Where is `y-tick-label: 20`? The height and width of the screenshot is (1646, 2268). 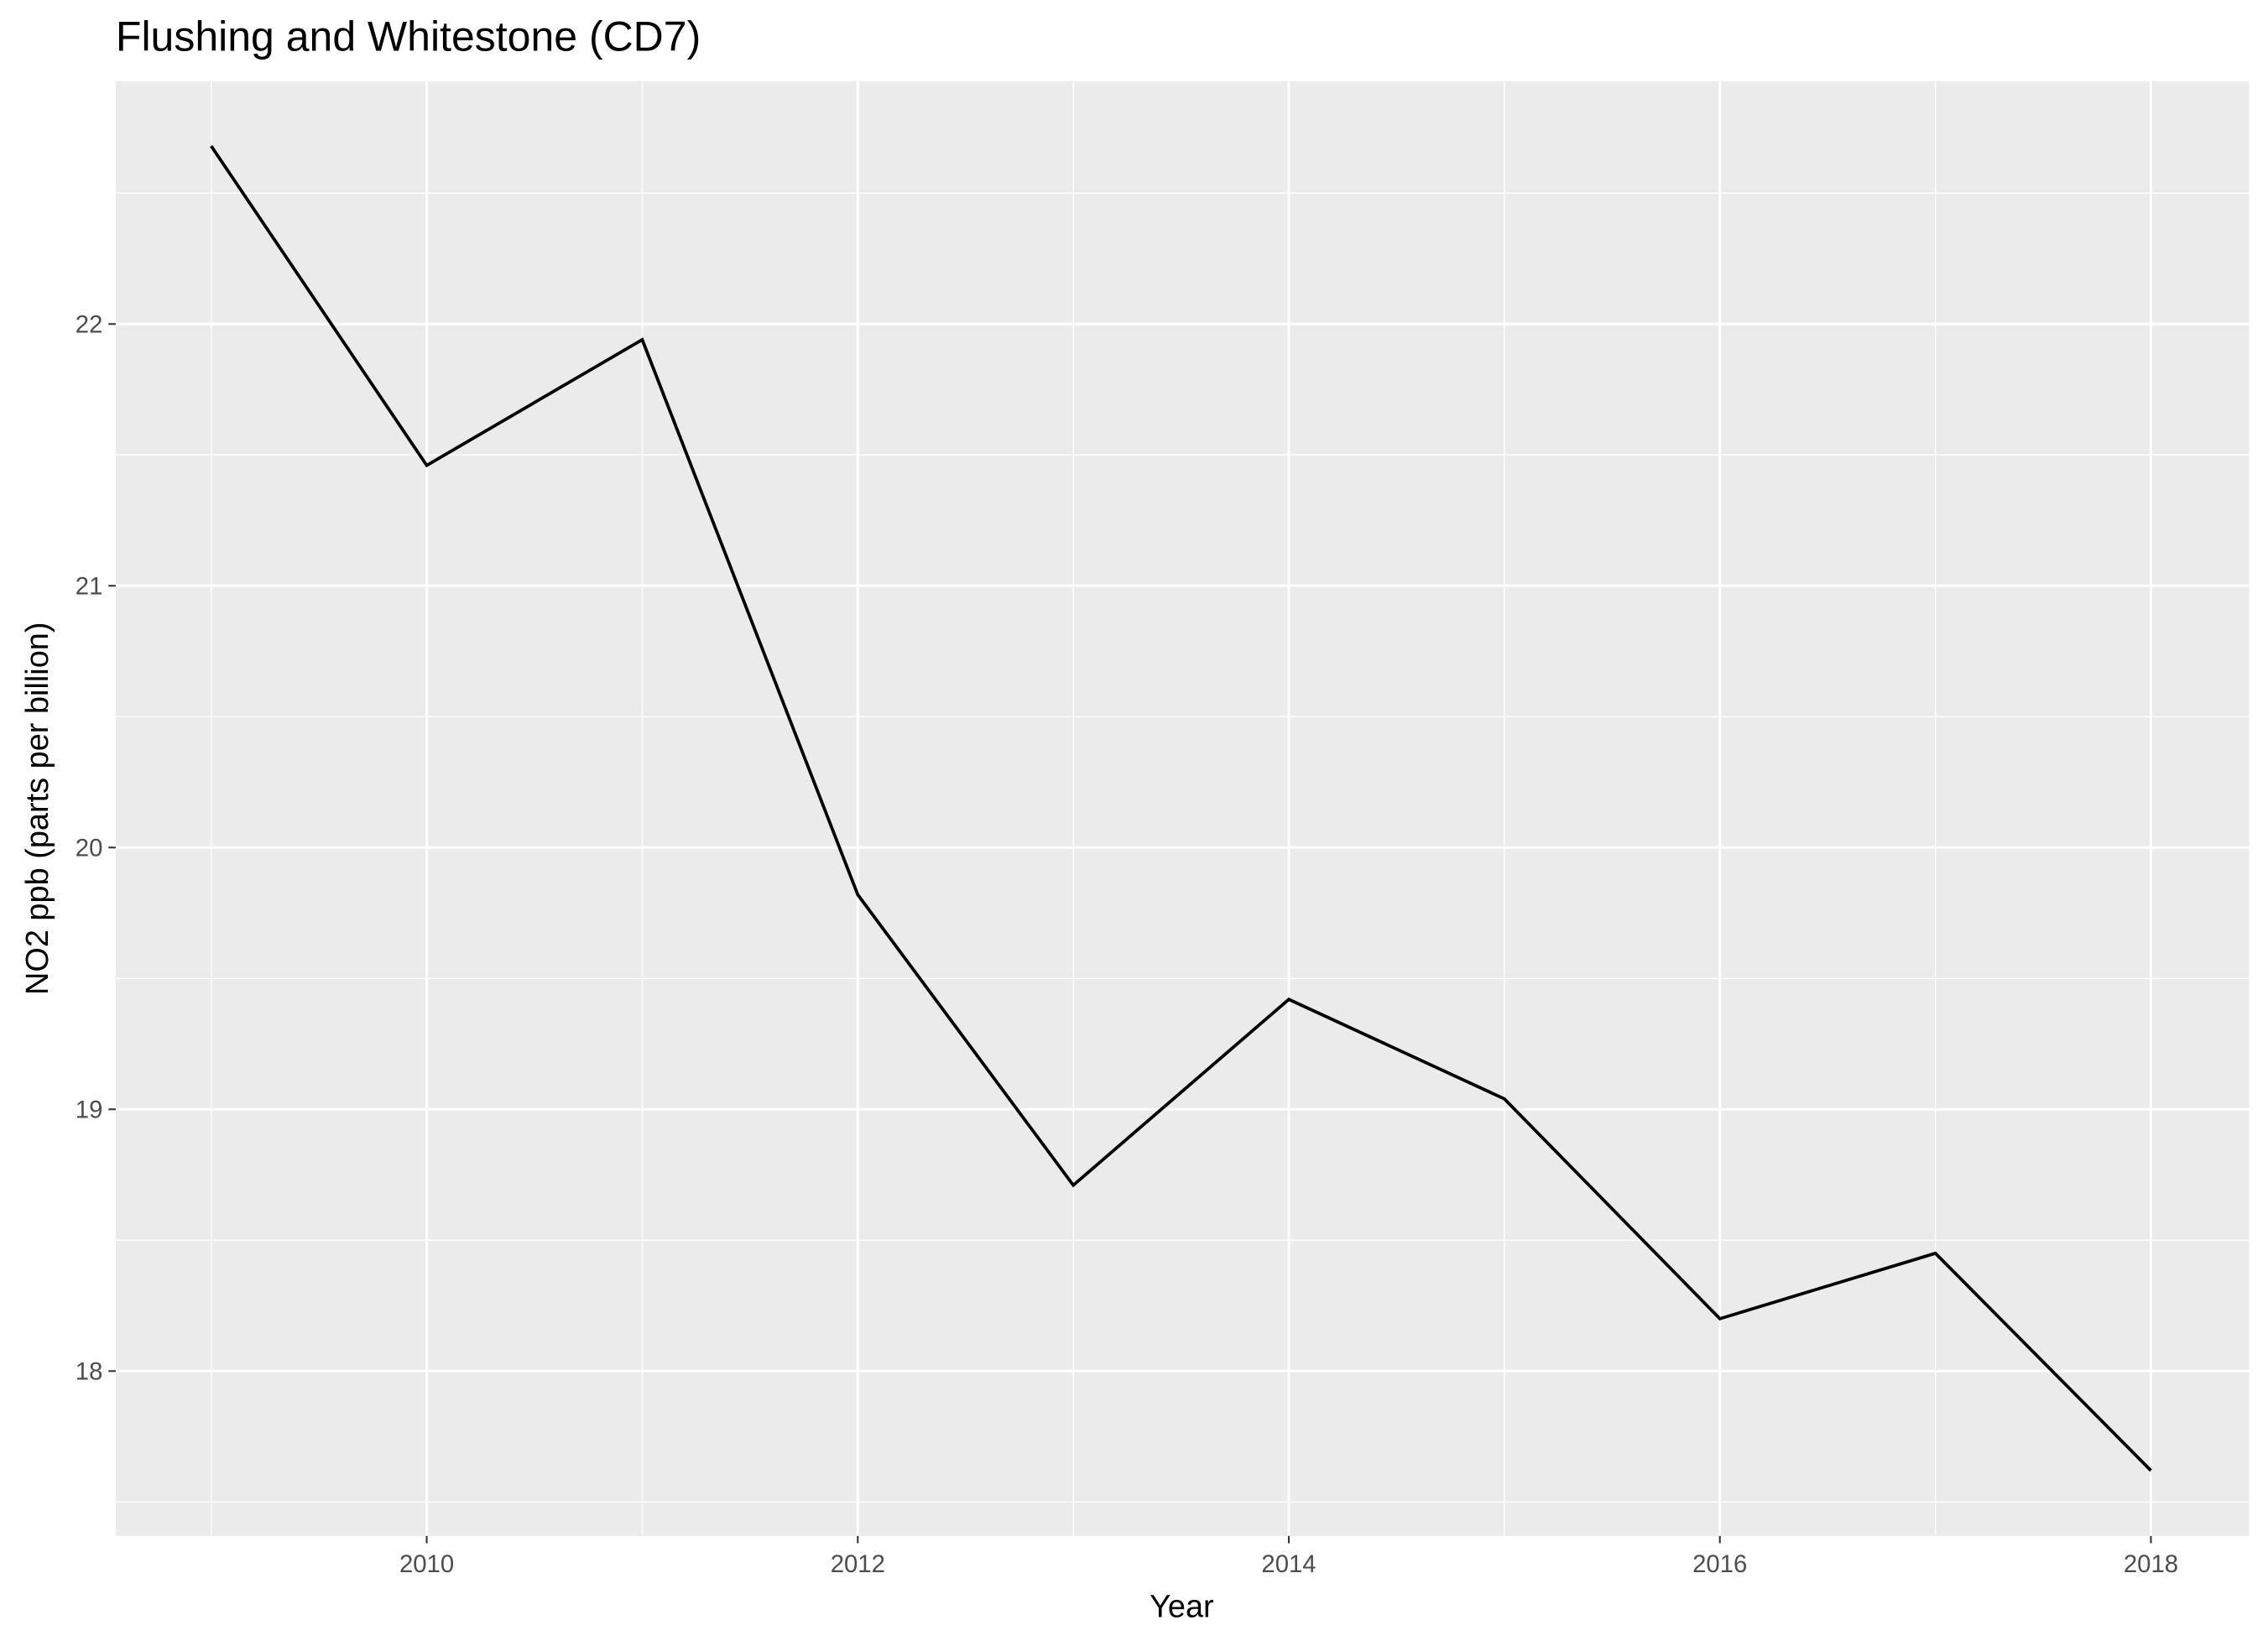 y-tick-label: 20 is located at coordinates (89, 849).